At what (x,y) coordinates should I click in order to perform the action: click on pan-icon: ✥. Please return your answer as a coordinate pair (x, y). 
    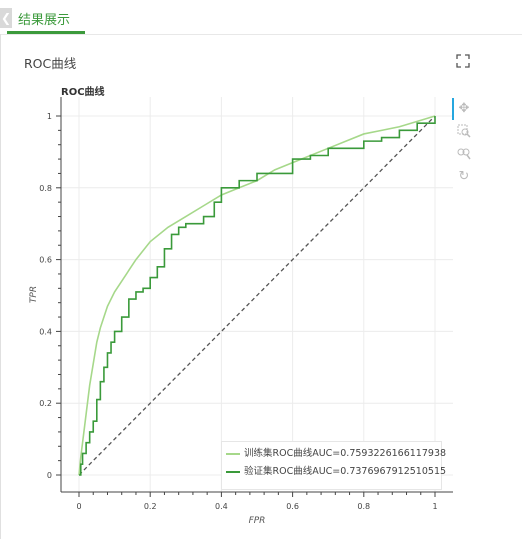
    Looking at the image, I should click on (464, 108).